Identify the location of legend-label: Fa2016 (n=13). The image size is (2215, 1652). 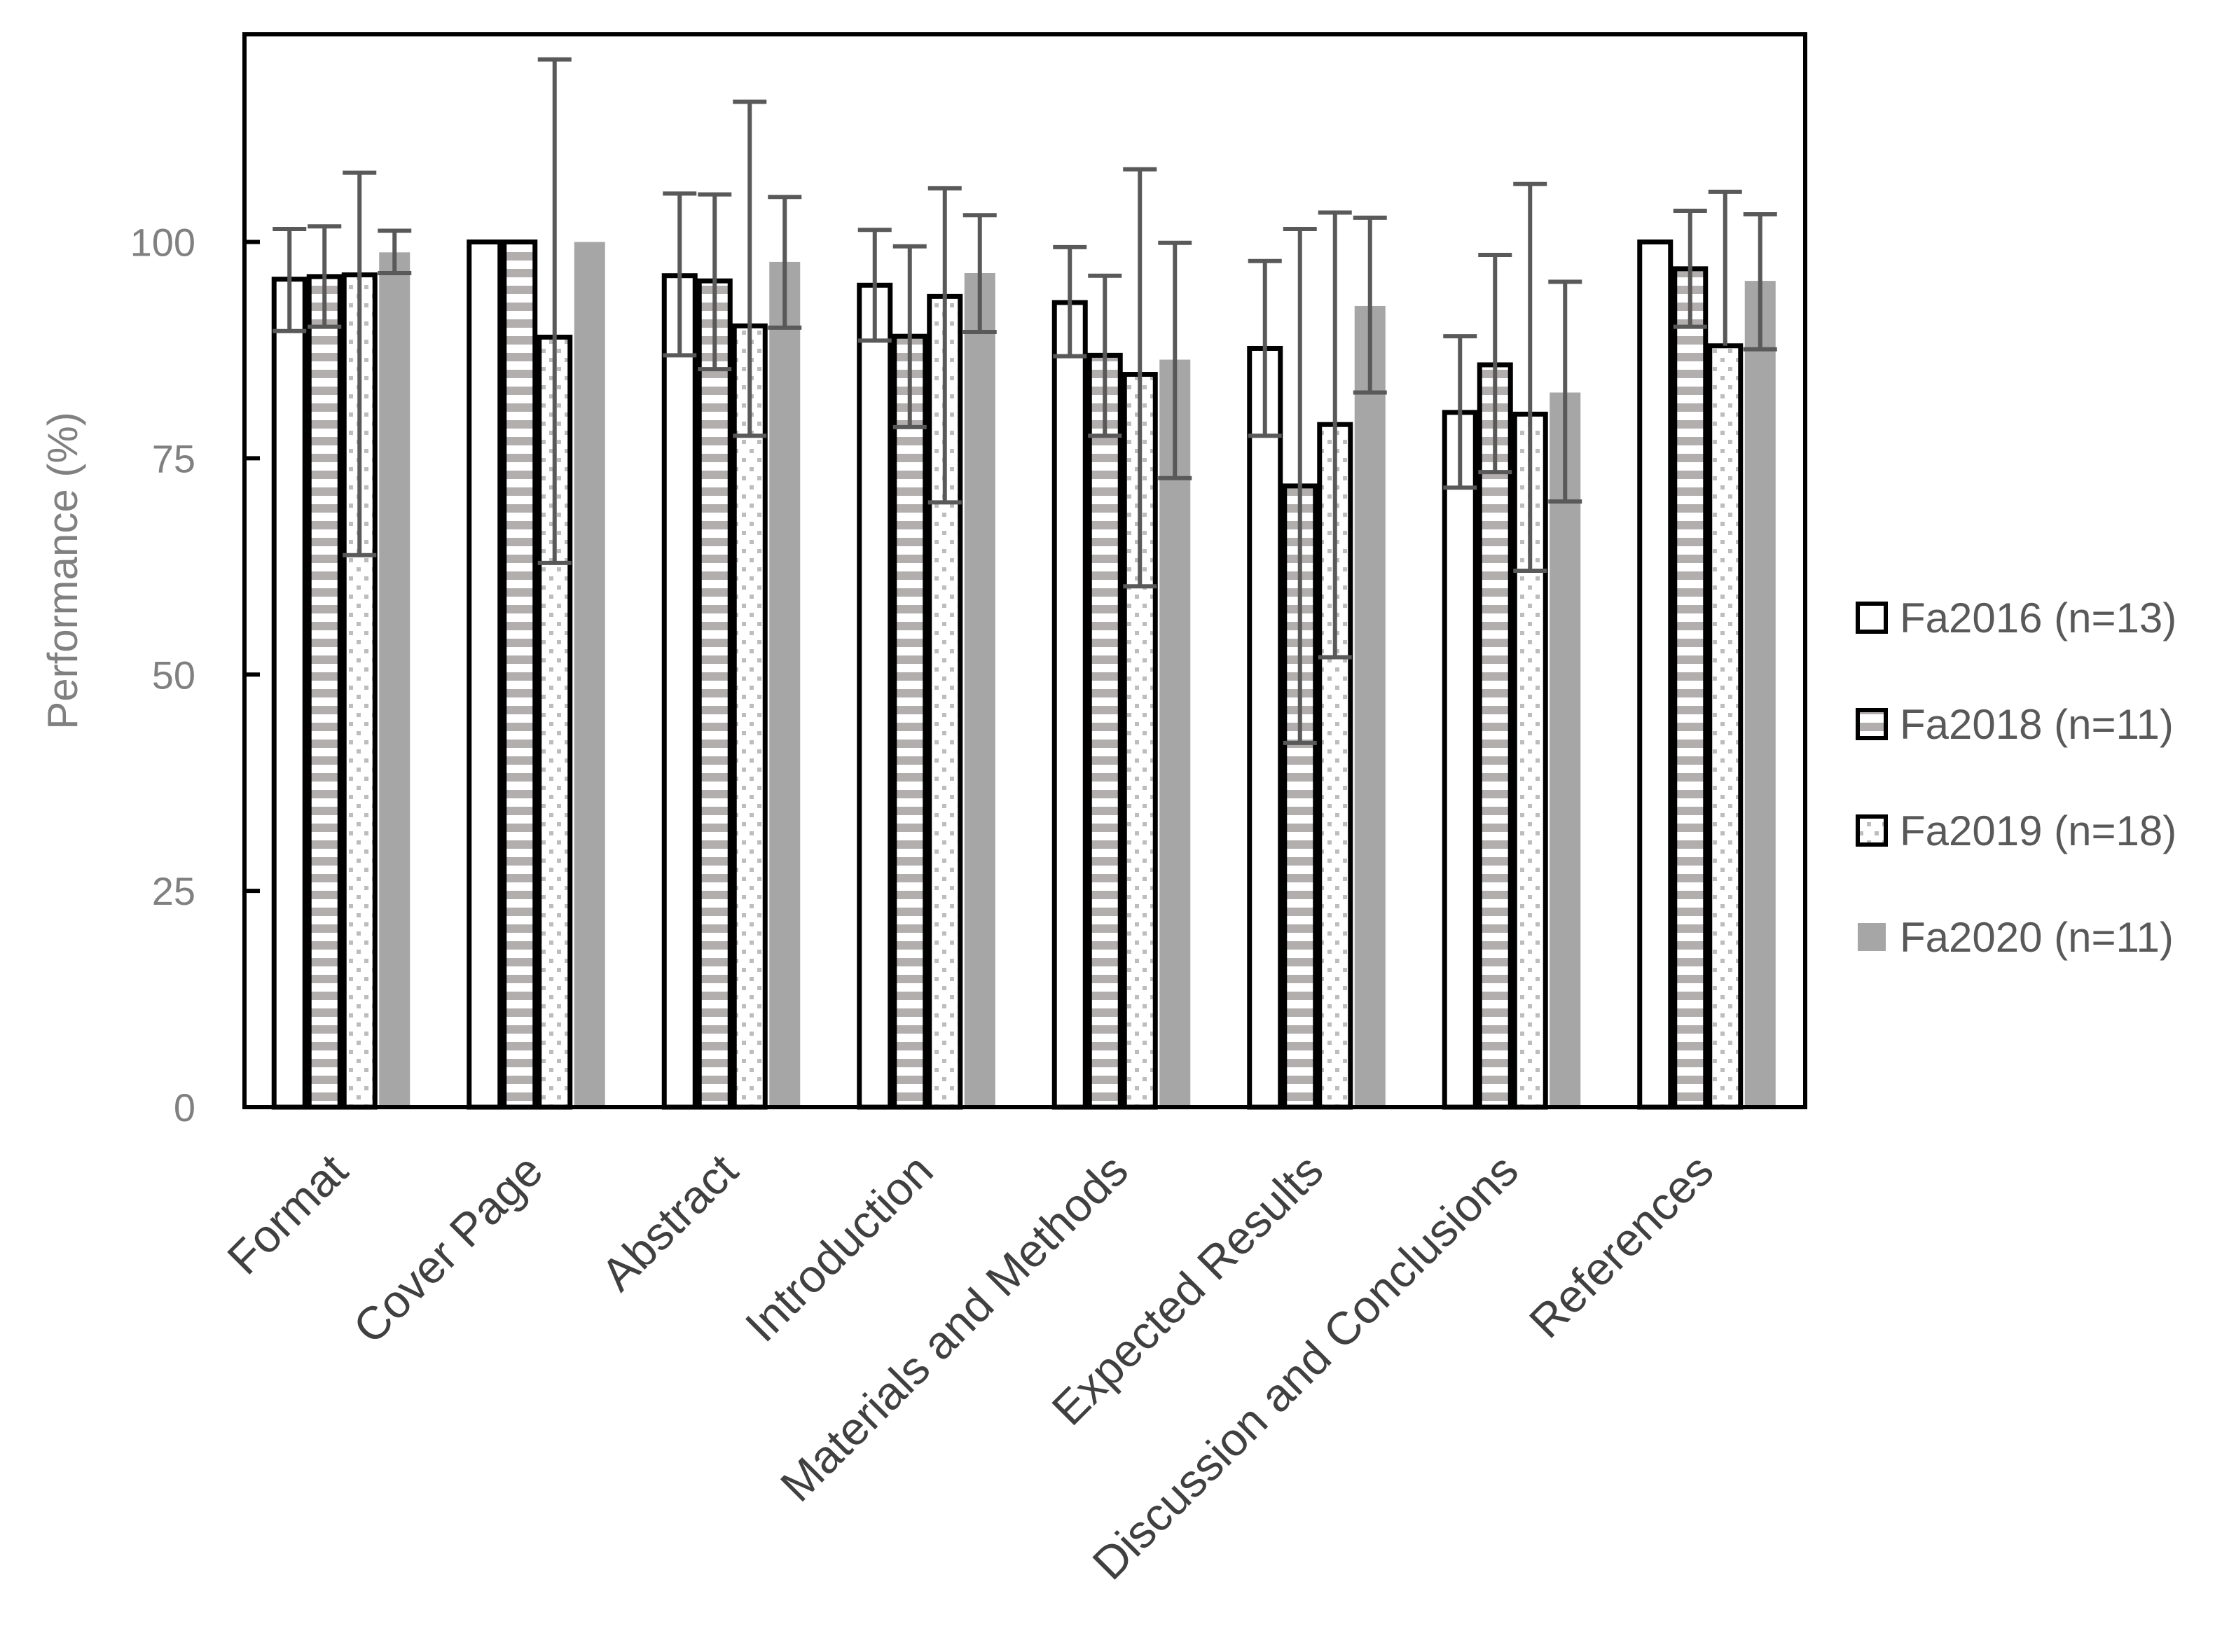
(2038, 618).